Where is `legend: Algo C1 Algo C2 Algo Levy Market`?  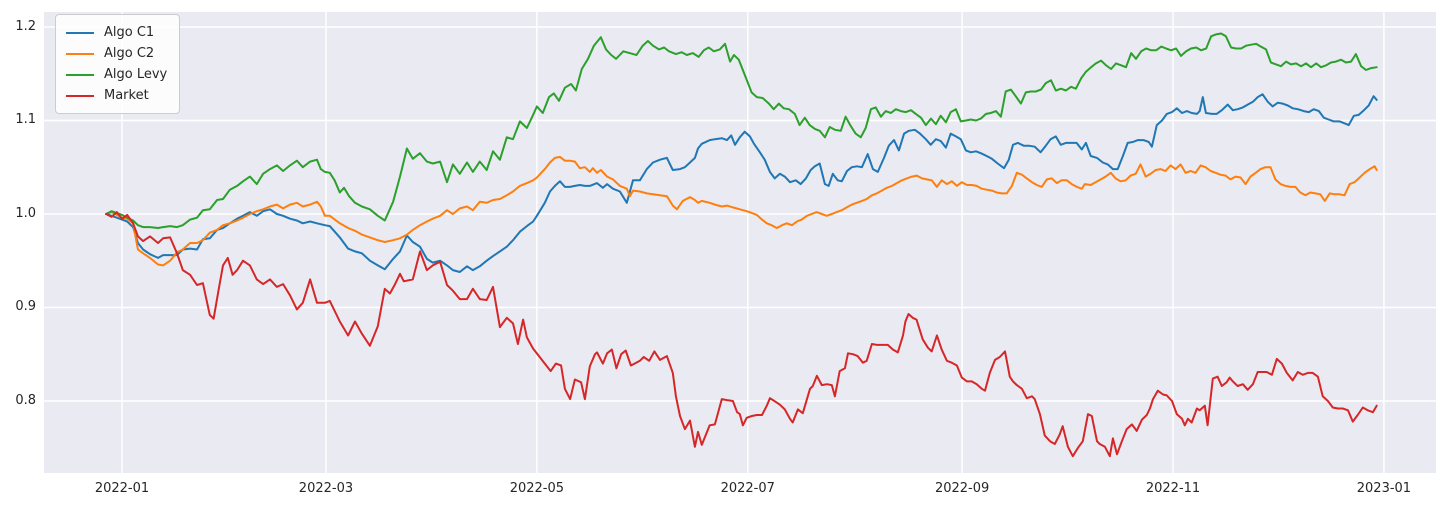
legend: Algo C1 Algo C2 Algo Levy Market is located at coordinates (118, 64).